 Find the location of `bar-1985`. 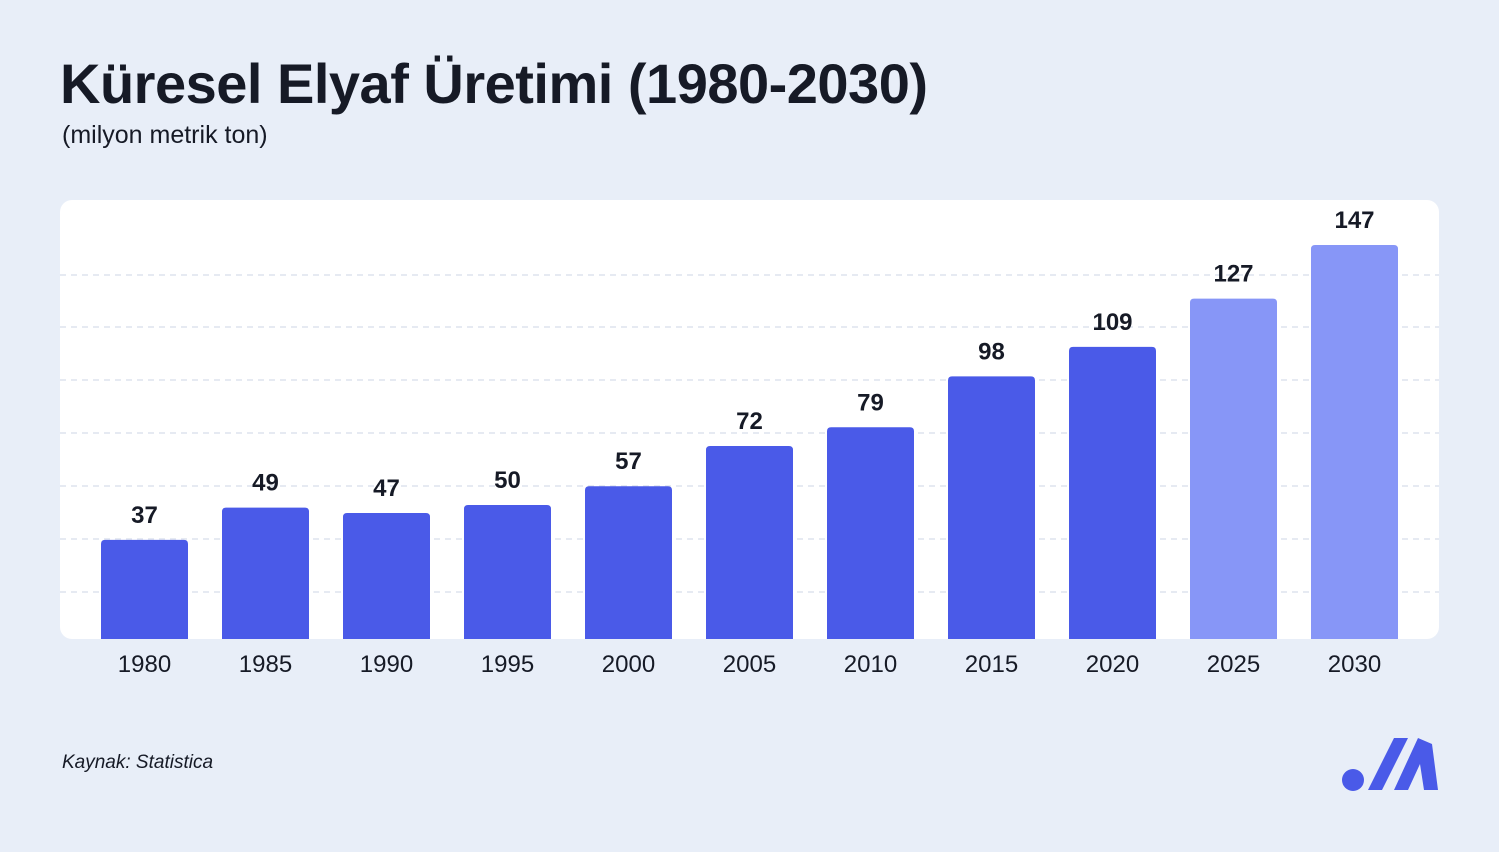

bar-1985 is located at coordinates (265, 573).